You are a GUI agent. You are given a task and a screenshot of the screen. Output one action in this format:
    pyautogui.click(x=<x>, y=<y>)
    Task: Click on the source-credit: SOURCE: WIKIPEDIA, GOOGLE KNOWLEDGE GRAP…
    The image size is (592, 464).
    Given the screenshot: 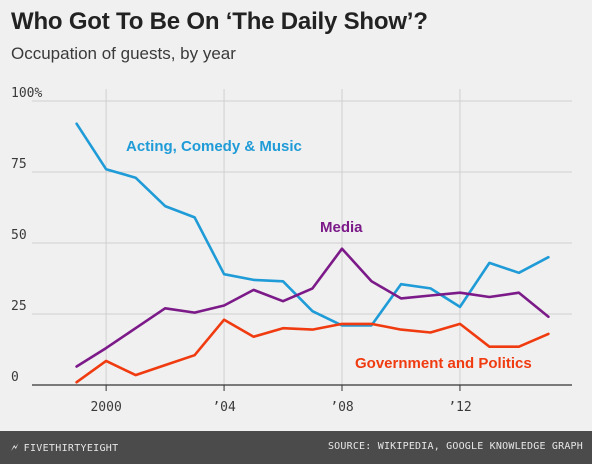 What is the action you would take?
    pyautogui.click(x=455, y=446)
    